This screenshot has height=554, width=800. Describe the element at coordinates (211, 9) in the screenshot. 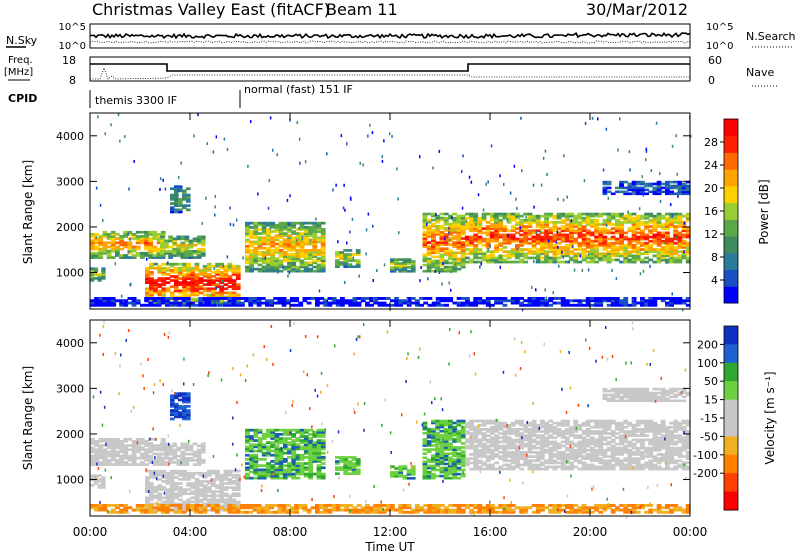

I see `figure-title: Christmas Valley East (fitACF)` at that location.